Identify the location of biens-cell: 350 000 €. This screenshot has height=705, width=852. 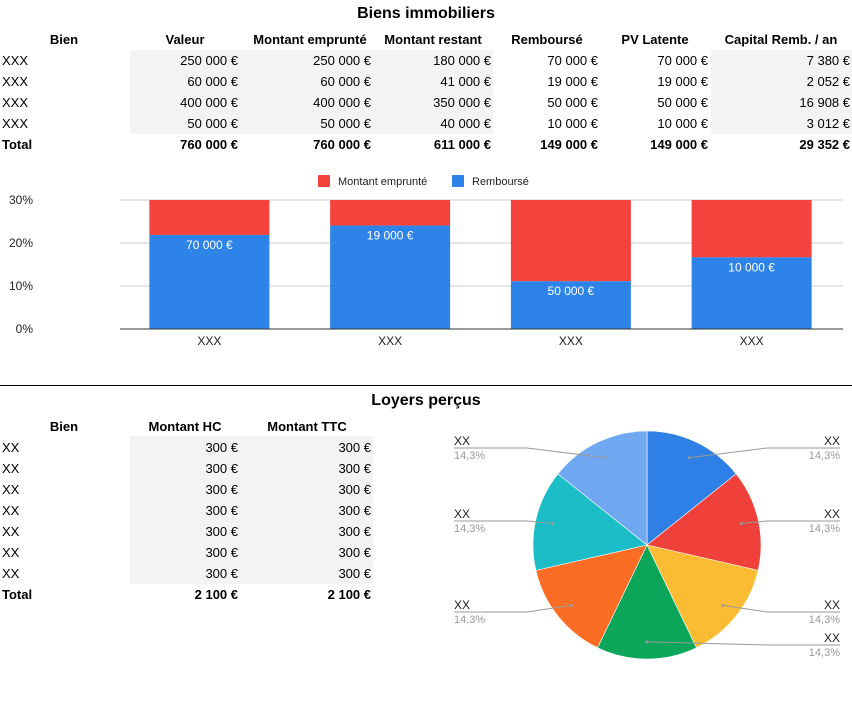
(462, 102).